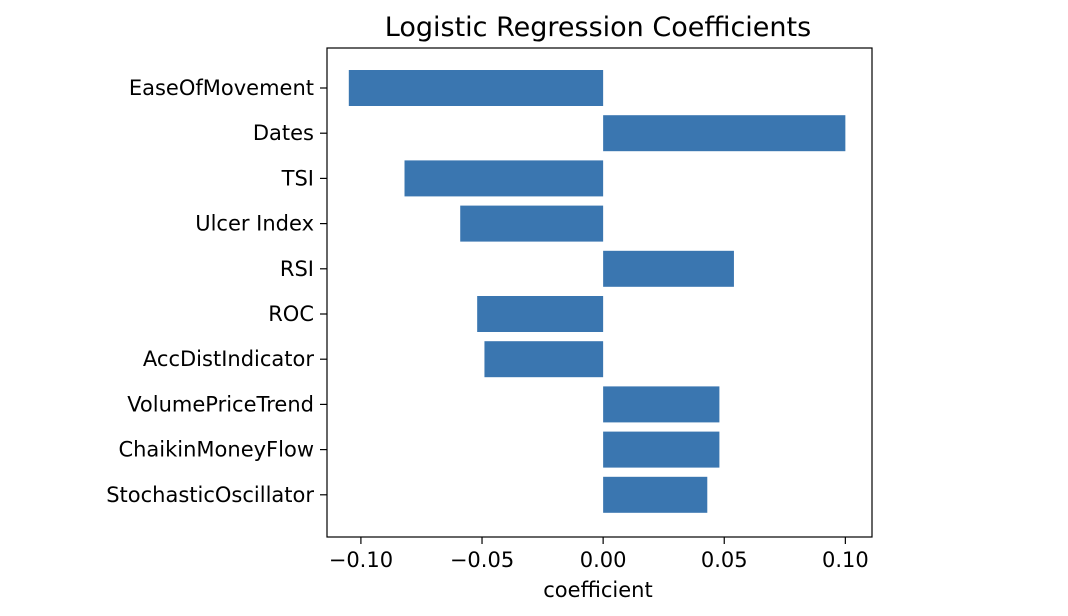 Image resolution: width=1068 pixels, height=616 pixels. I want to click on x-axis-label: coefficient, so click(597, 590).